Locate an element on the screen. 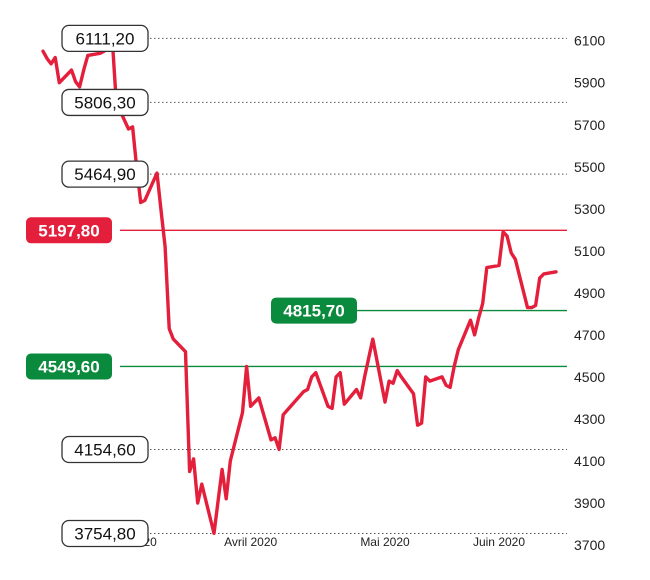  y-tick-label: 5900 is located at coordinates (589, 83).